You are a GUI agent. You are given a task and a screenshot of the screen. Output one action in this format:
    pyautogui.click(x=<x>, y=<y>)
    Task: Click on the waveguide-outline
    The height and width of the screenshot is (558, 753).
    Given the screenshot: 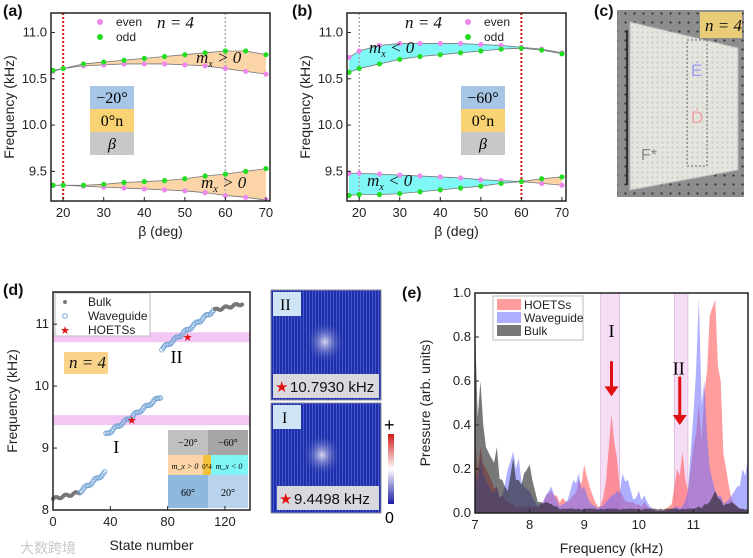 What is the action you would take?
    pyautogui.click(x=697, y=103)
    